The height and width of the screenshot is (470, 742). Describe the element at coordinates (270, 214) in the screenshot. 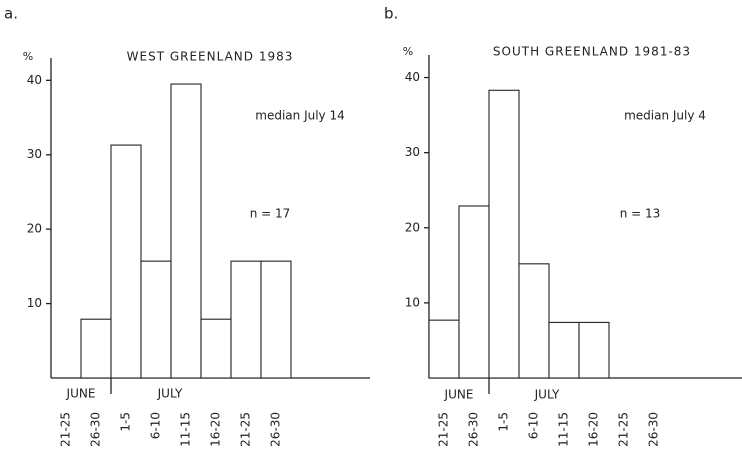

I see `annotation: n = 17` at that location.